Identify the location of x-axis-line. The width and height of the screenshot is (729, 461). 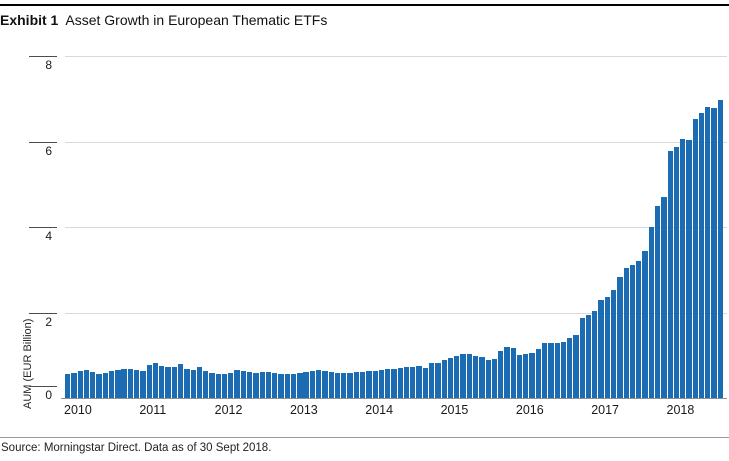
(394, 398).